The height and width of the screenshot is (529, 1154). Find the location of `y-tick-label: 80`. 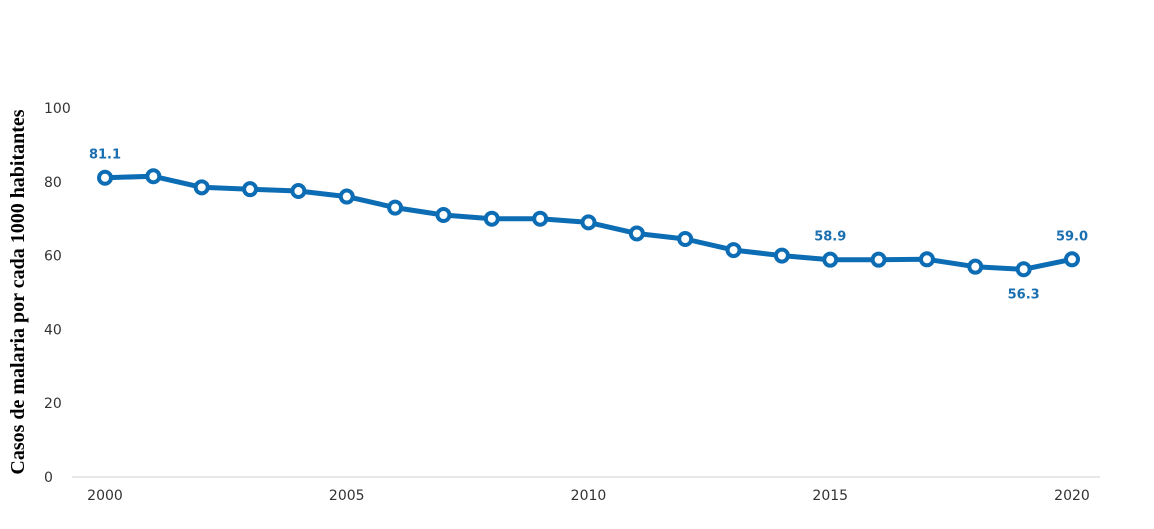

y-tick-label: 80 is located at coordinates (53, 183).